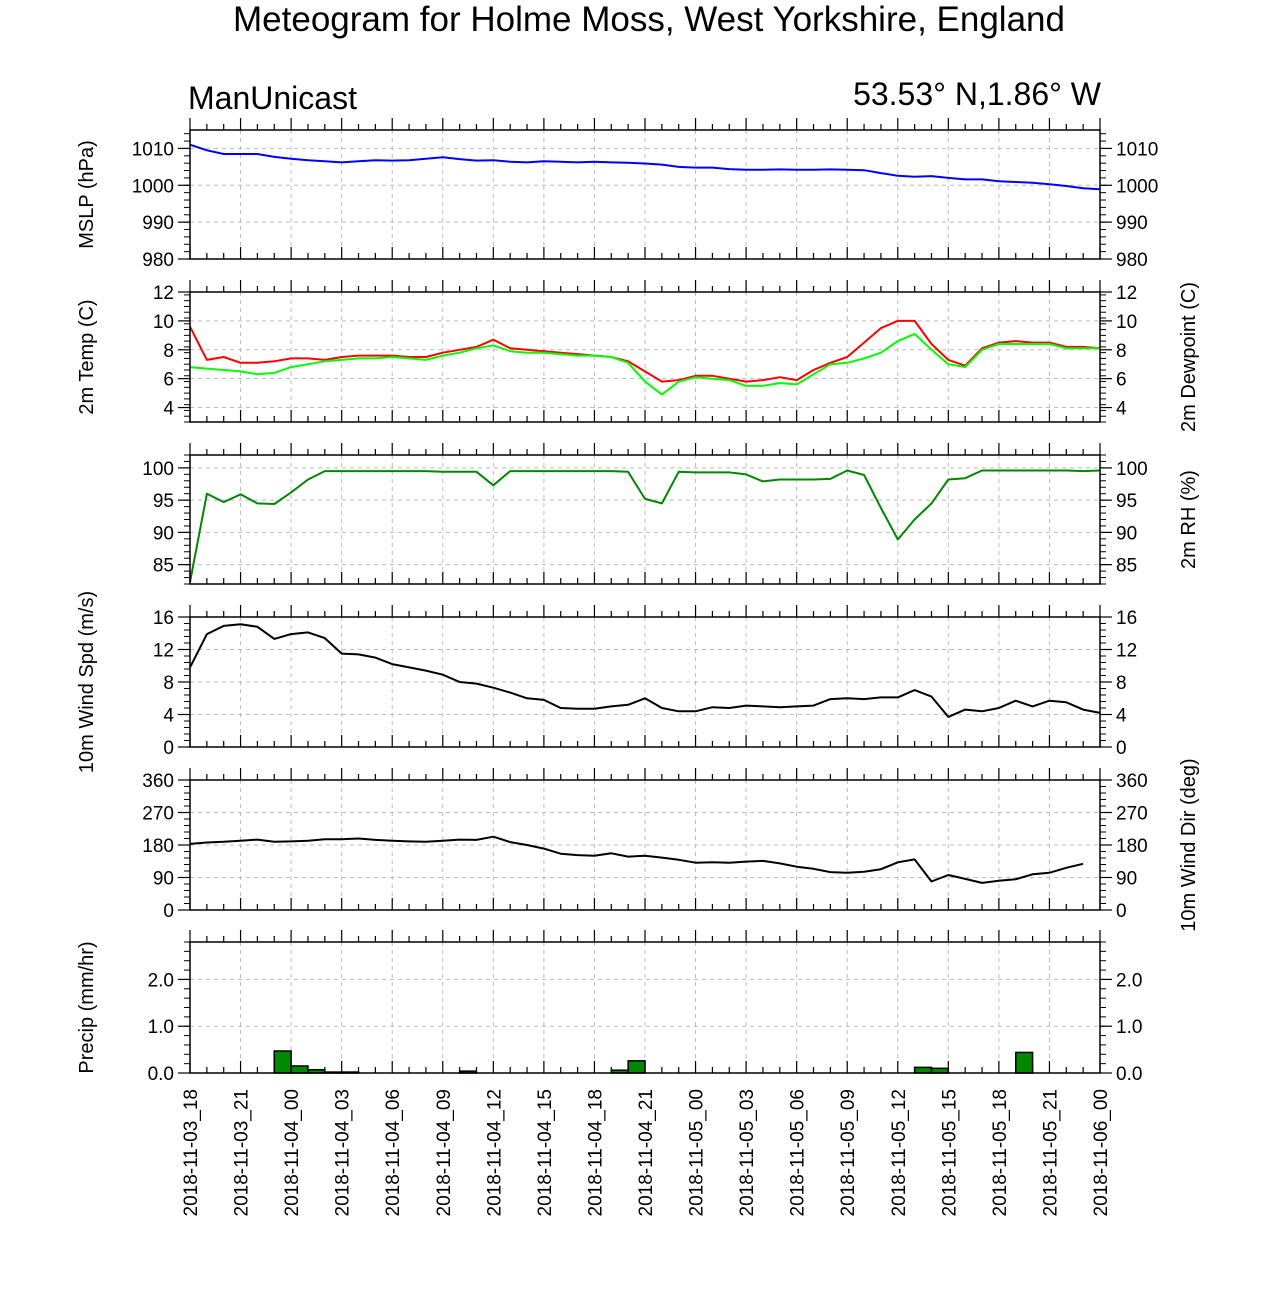 The height and width of the screenshot is (1301, 1275). What do you see at coordinates (272, 98) in the screenshot?
I see `source-label: ManUnicast` at bounding box center [272, 98].